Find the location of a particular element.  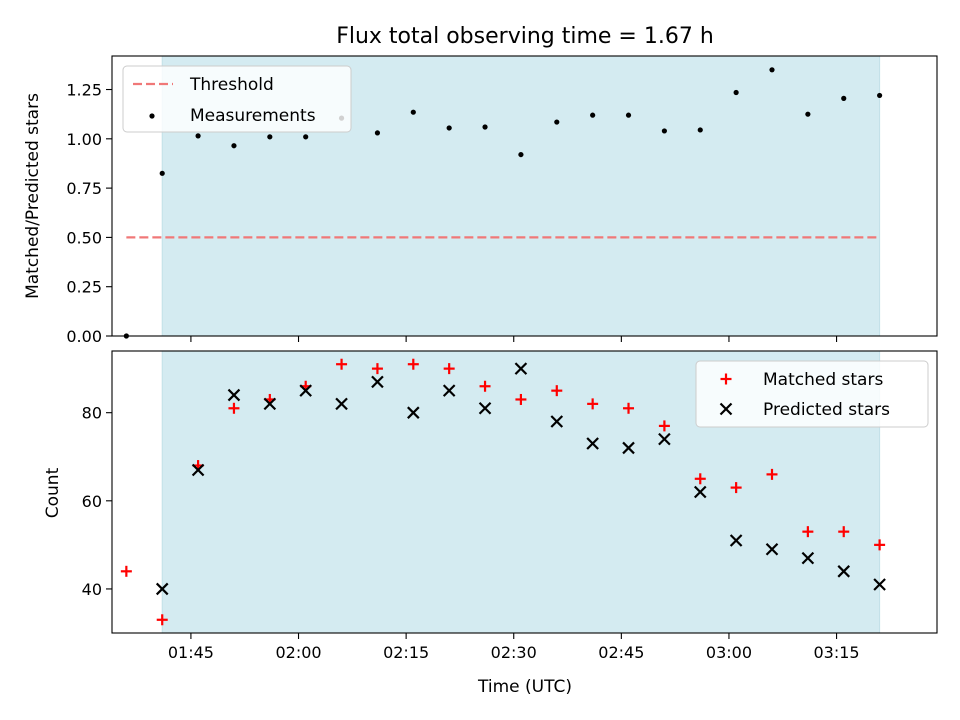

ratio-legend: Threshold Measurements is located at coordinates (237, 99).